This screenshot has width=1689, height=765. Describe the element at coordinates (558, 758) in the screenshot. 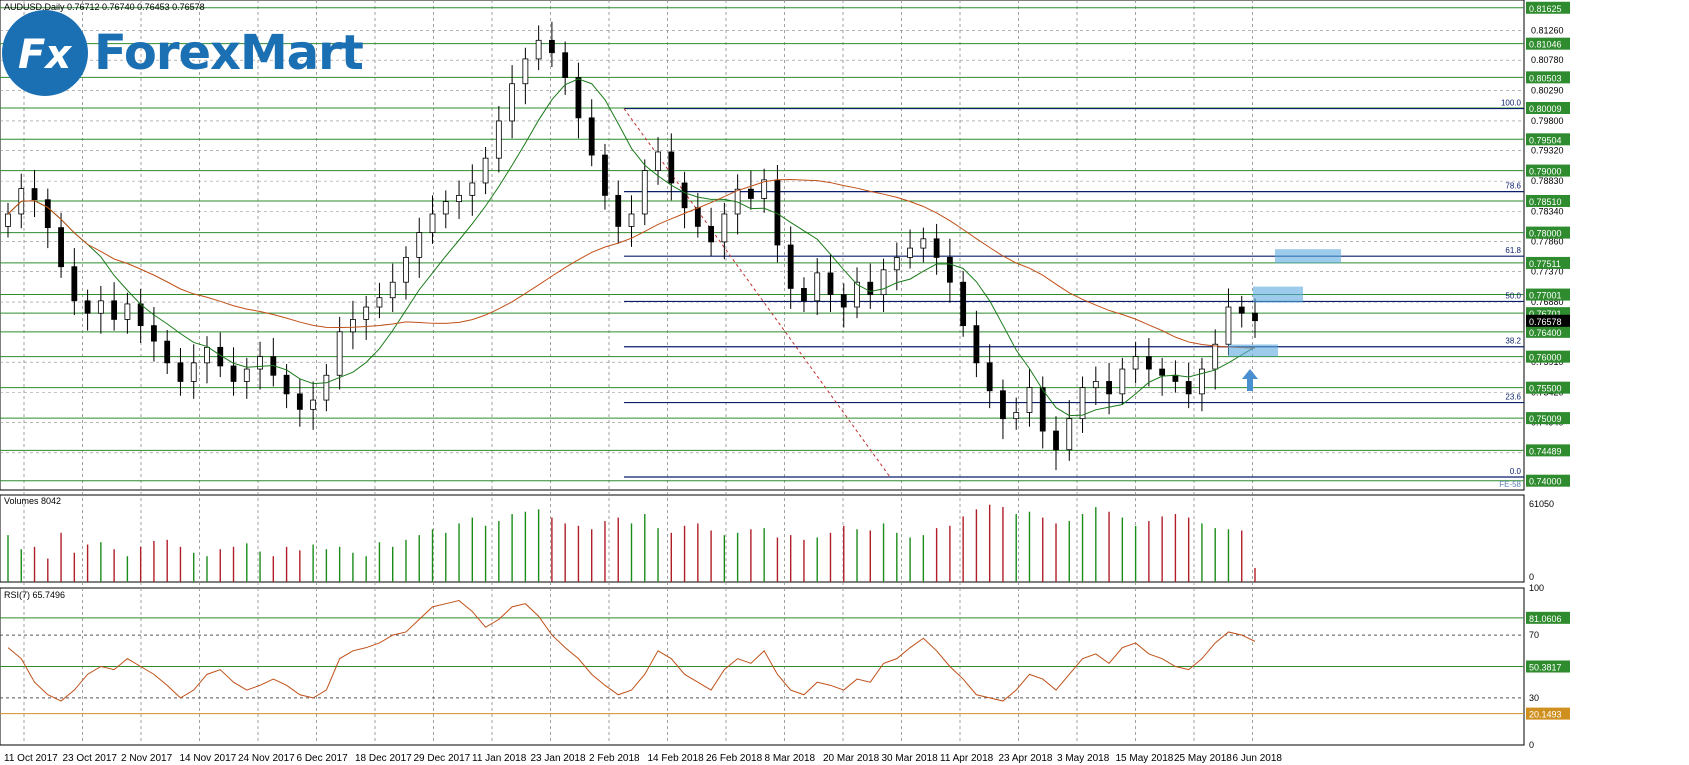

I see `x-tick-label: 23 Jan 2018` at that location.